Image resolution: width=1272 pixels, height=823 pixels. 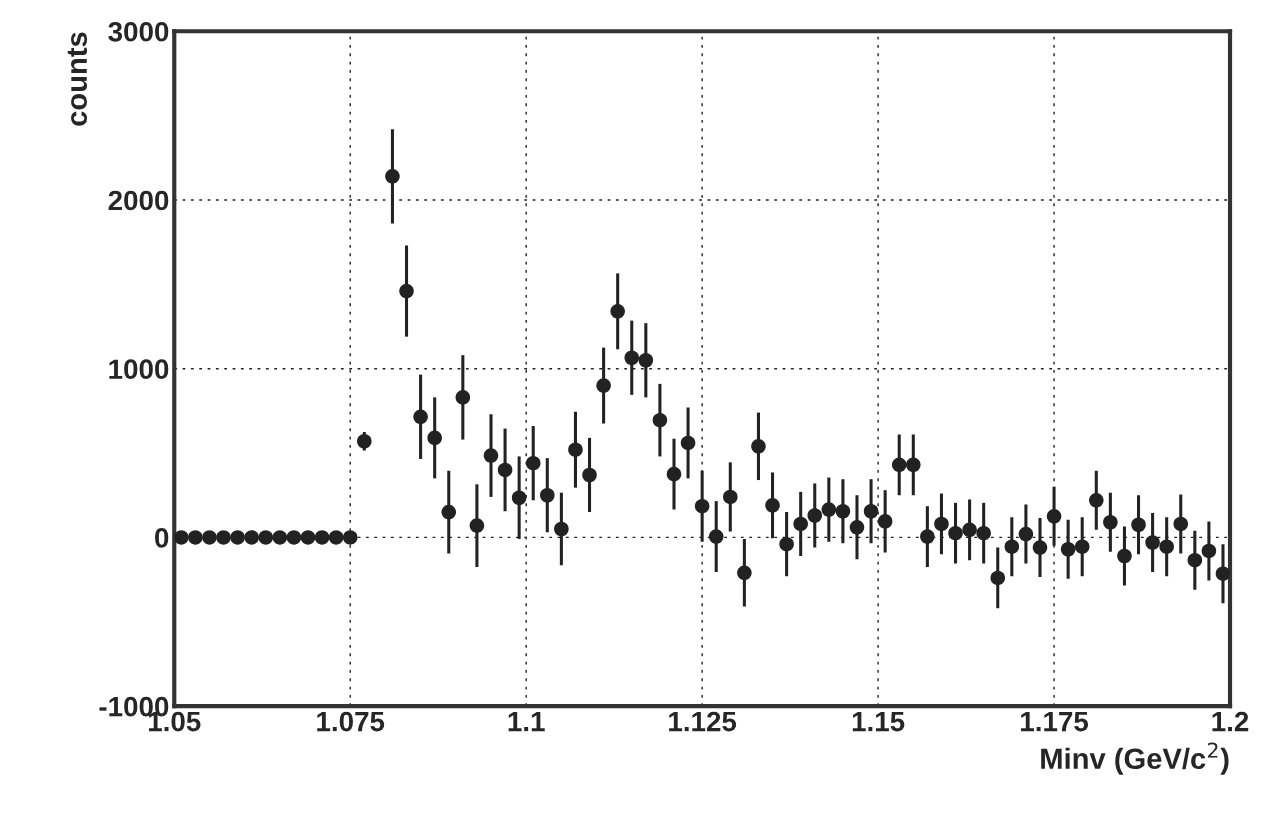 What do you see at coordinates (1055, 722) in the screenshot?
I see `x-tick-label: 1.175` at bounding box center [1055, 722].